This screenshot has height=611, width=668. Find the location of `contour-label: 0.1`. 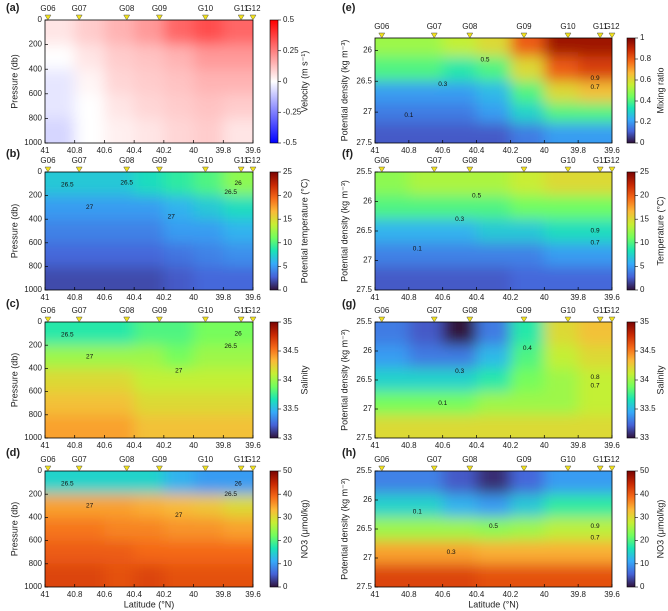

contour-label: 0.1 is located at coordinates (442, 403).